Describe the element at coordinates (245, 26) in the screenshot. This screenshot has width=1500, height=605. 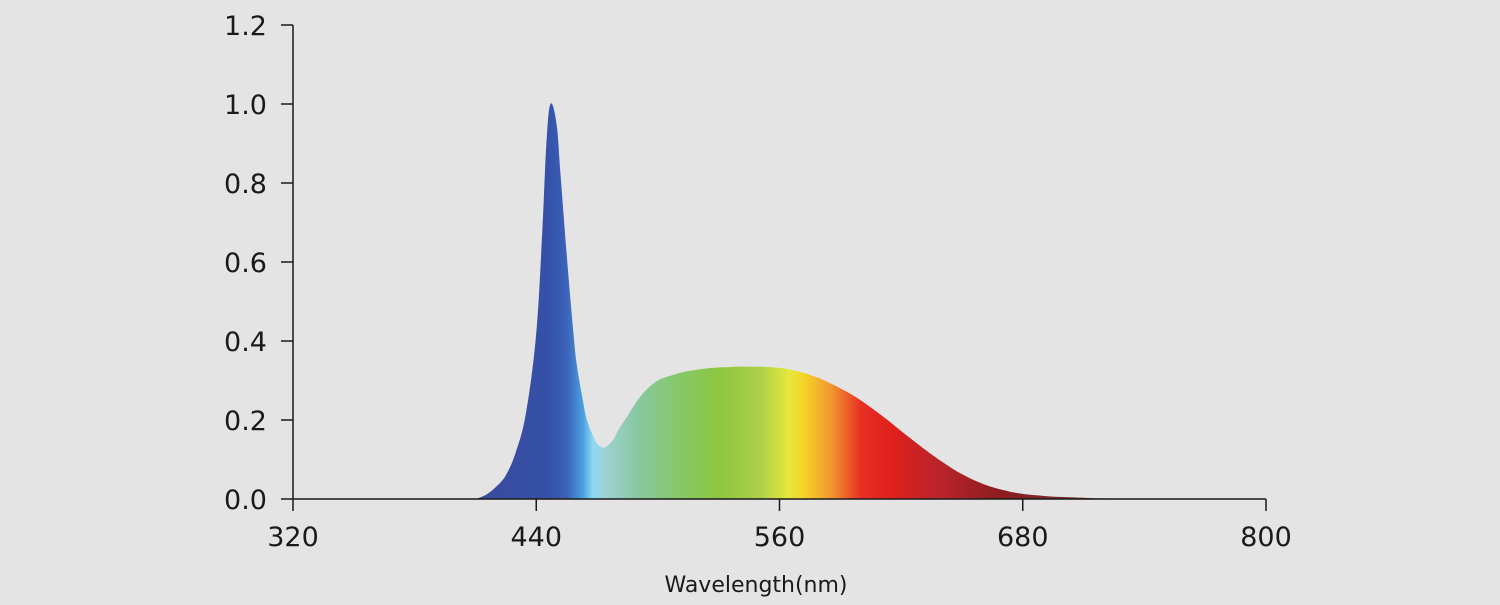
I see `y-tick-label: 1.2` at that location.